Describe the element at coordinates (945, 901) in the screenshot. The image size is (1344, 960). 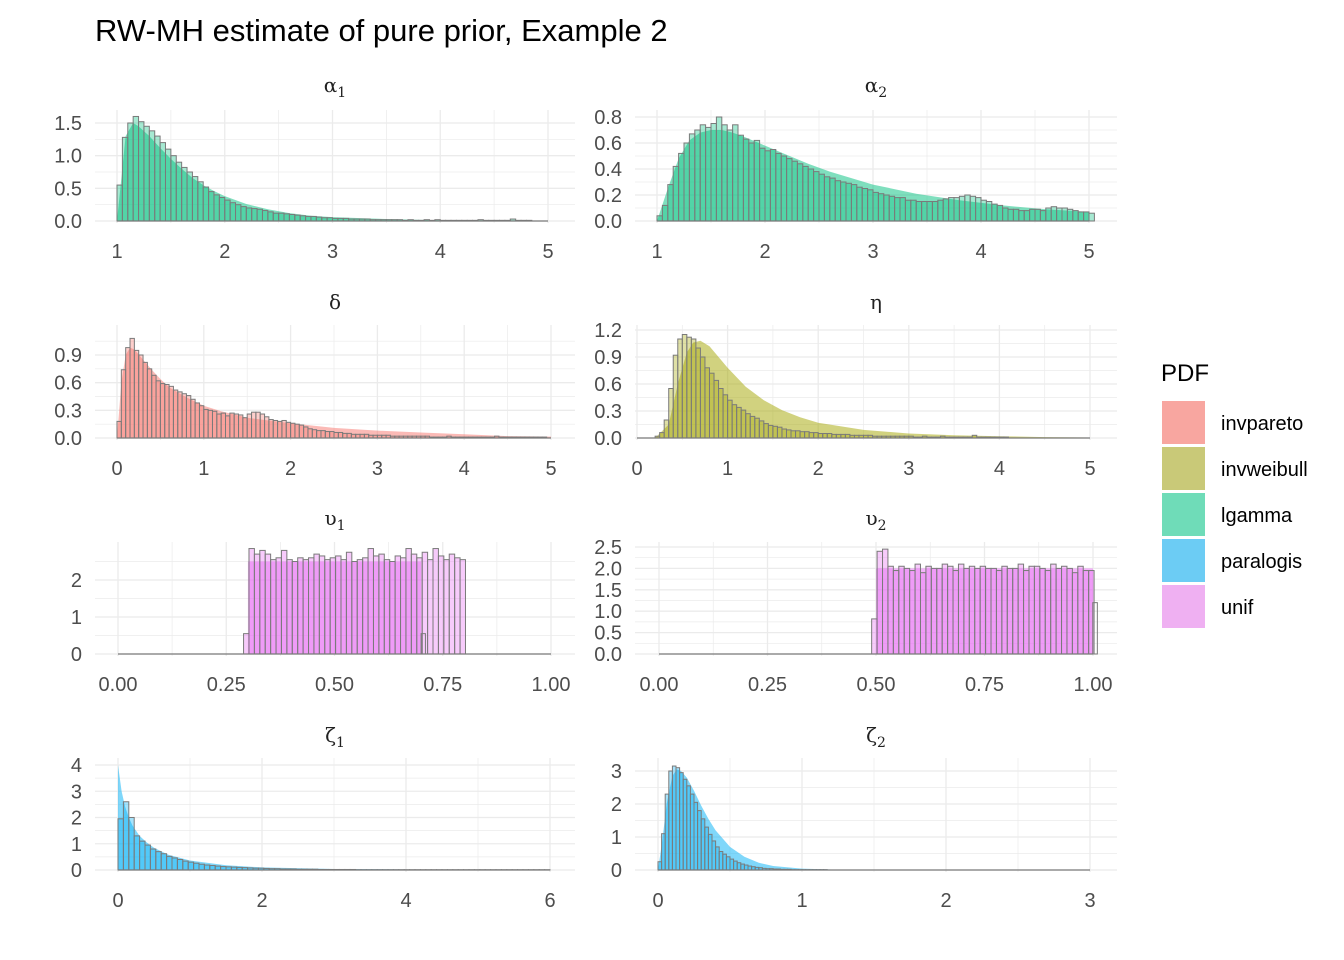
I see `x-tick-label: 2` at that location.